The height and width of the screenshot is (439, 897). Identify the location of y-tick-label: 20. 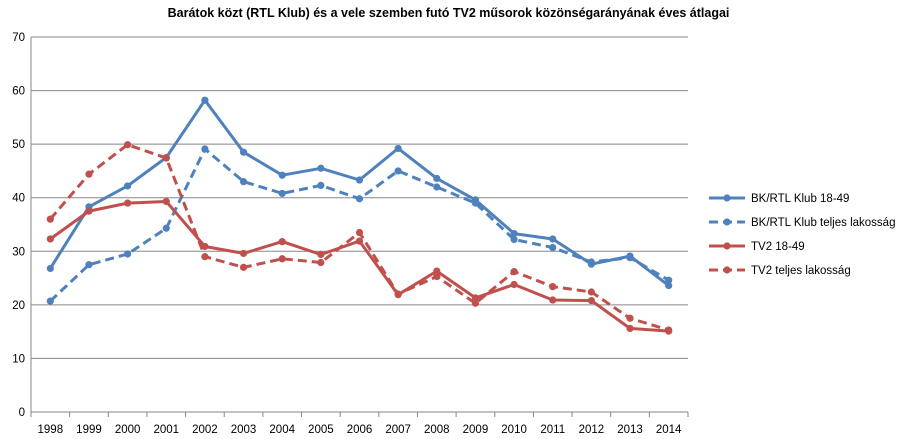
(18, 306).